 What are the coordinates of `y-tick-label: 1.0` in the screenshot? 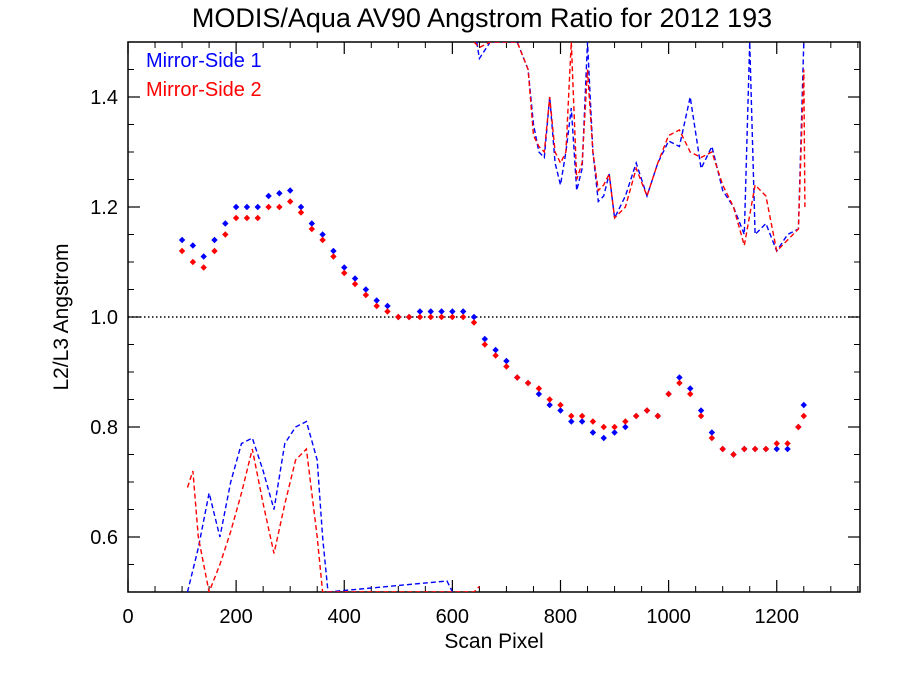 It's located at (104, 318).